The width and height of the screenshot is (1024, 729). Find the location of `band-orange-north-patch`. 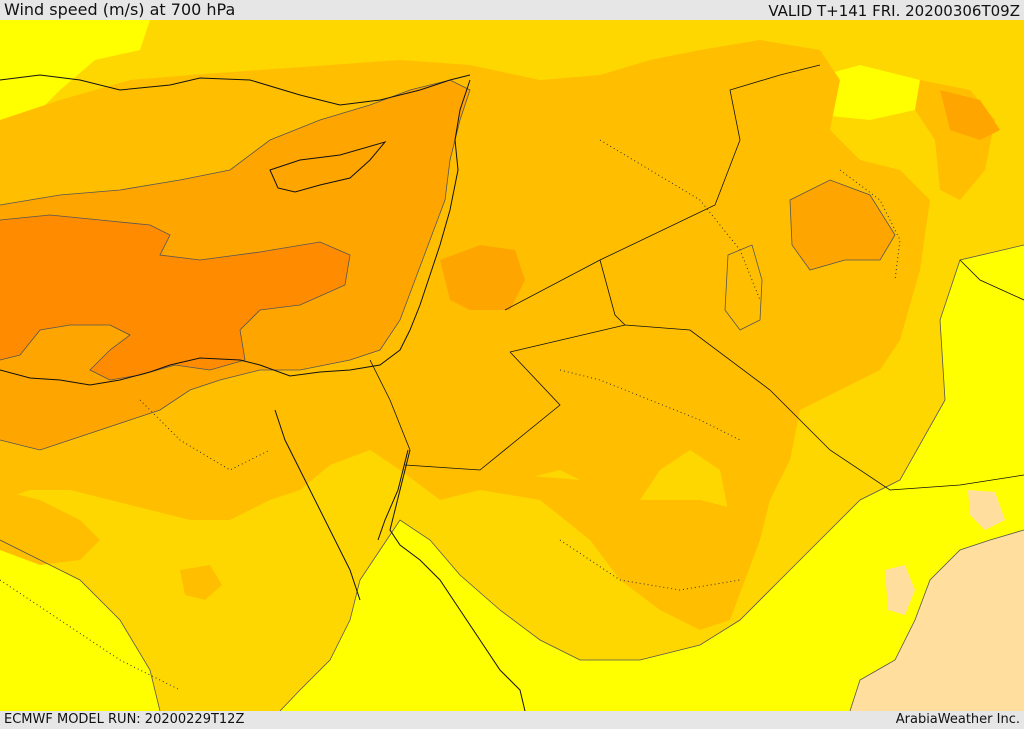

band-orange-north-patch is located at coordinates (970, 115).